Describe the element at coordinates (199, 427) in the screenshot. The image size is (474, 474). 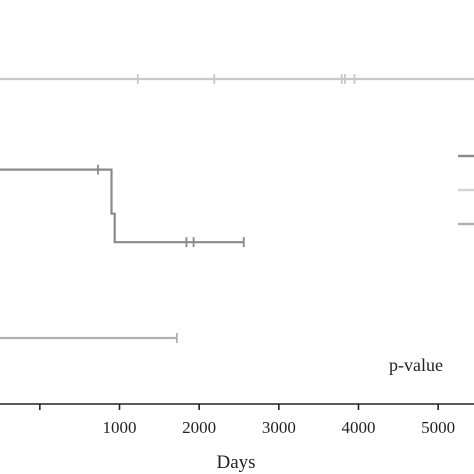
I see `x-tick-label: 2000` at that location.